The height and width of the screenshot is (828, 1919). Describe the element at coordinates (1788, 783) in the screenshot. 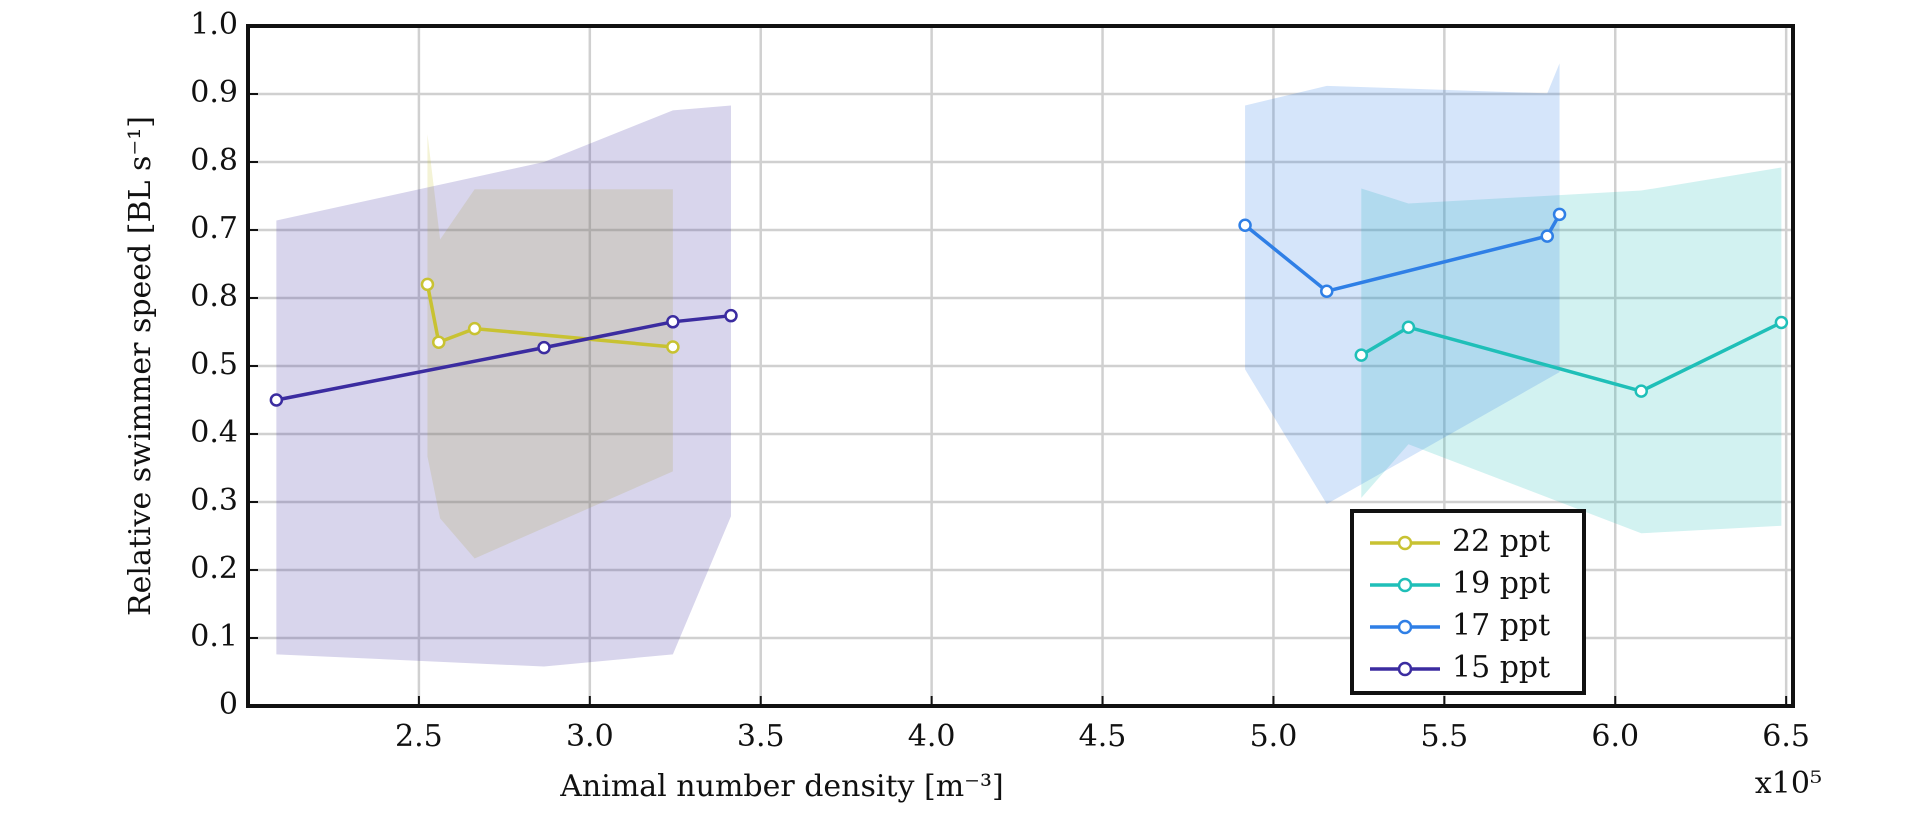

I see `x-multiplier: x10⁵` at that location.